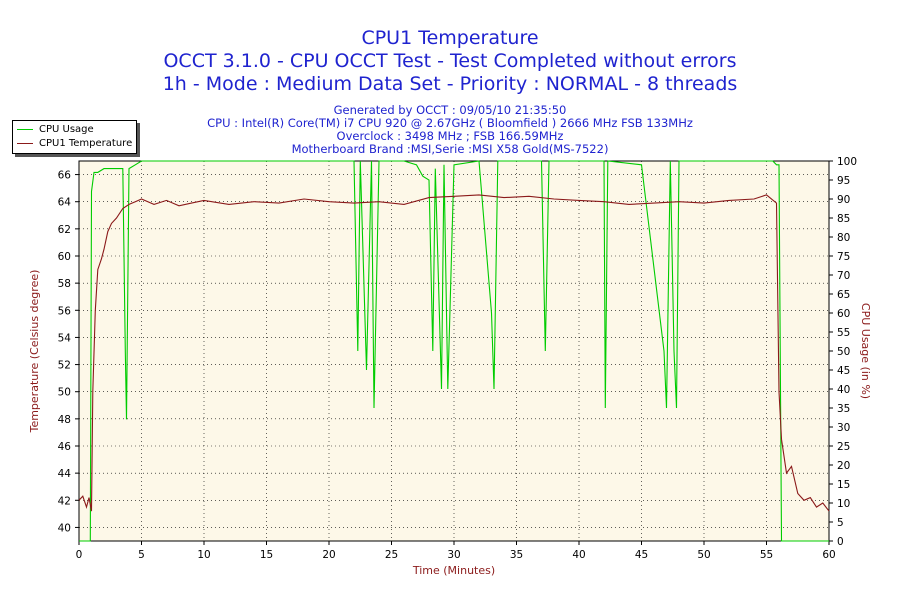 The image size is (900, 600). Describe the element at coordinates (391, 555) in the screenshot. I see `x-tick-label: 25` at that location.